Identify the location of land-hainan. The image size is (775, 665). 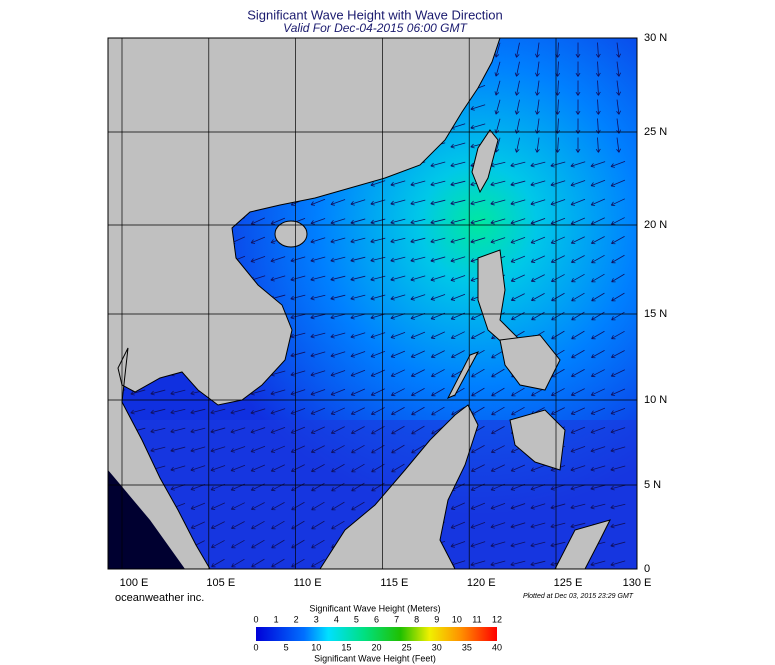
(291, 234).